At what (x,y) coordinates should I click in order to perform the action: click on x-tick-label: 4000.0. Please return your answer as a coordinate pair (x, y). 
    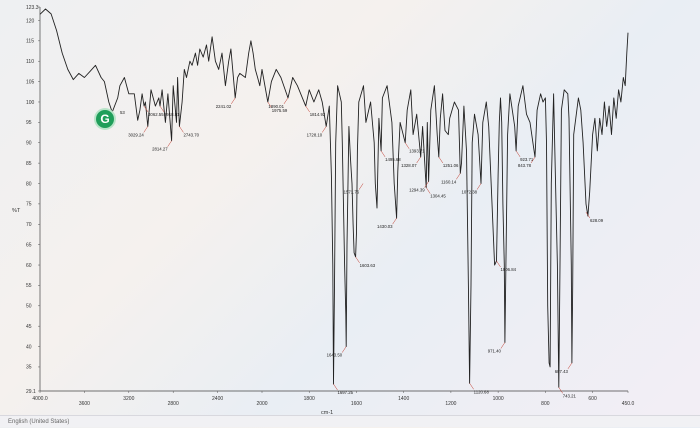
    Looking at the image, I should click on (40, 399).